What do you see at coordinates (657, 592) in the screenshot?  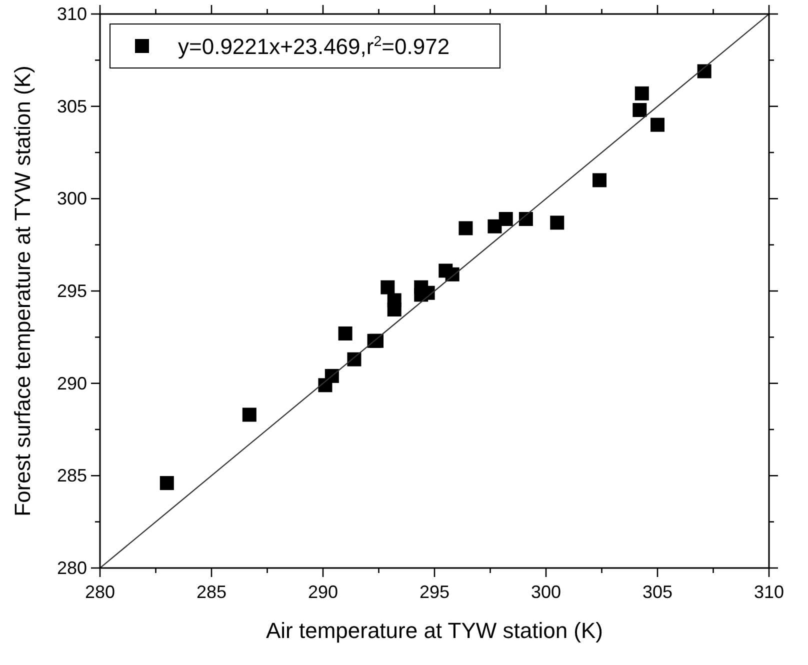 I see `x-tick-label: 305` at bounding box center [657, 592].